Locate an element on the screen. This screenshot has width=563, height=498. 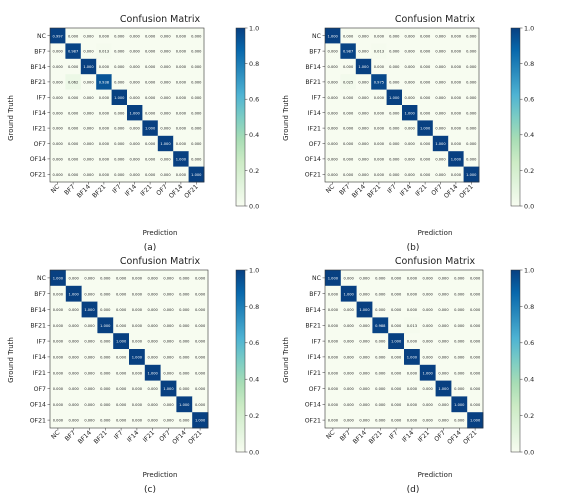
panel-d-cell-value-r6-c2: 0.000 is located at coordinates (364, 373).